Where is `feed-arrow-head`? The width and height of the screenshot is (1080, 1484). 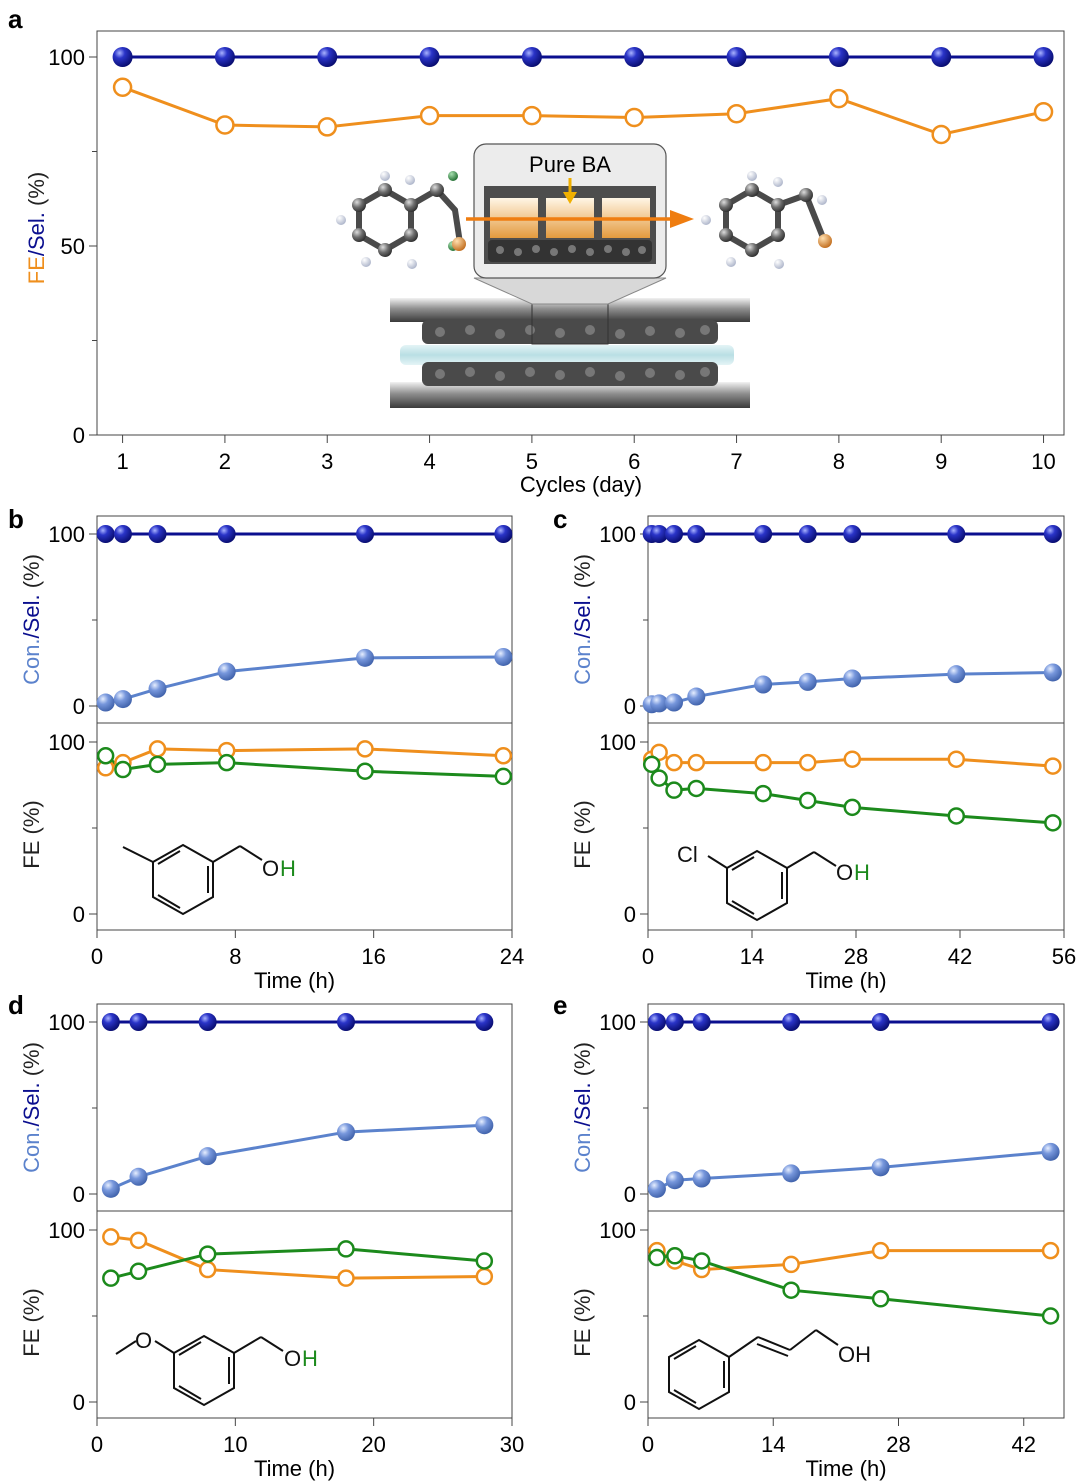
feed-arrow-head is located at coordinates (570, 198).